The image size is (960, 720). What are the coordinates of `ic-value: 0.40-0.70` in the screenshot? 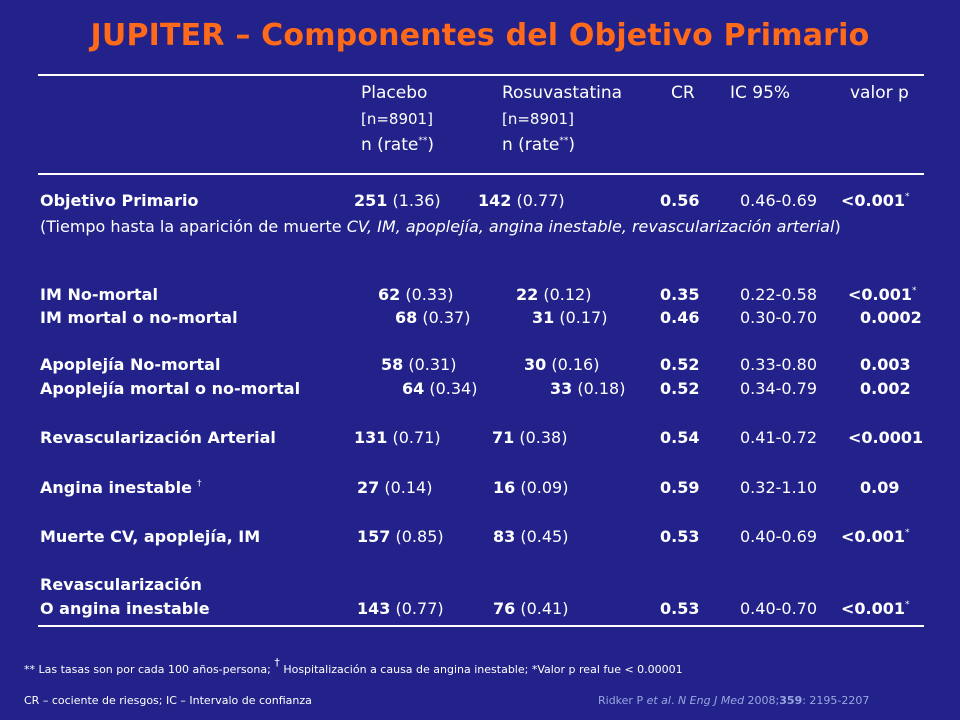 It's located at (779, 608).